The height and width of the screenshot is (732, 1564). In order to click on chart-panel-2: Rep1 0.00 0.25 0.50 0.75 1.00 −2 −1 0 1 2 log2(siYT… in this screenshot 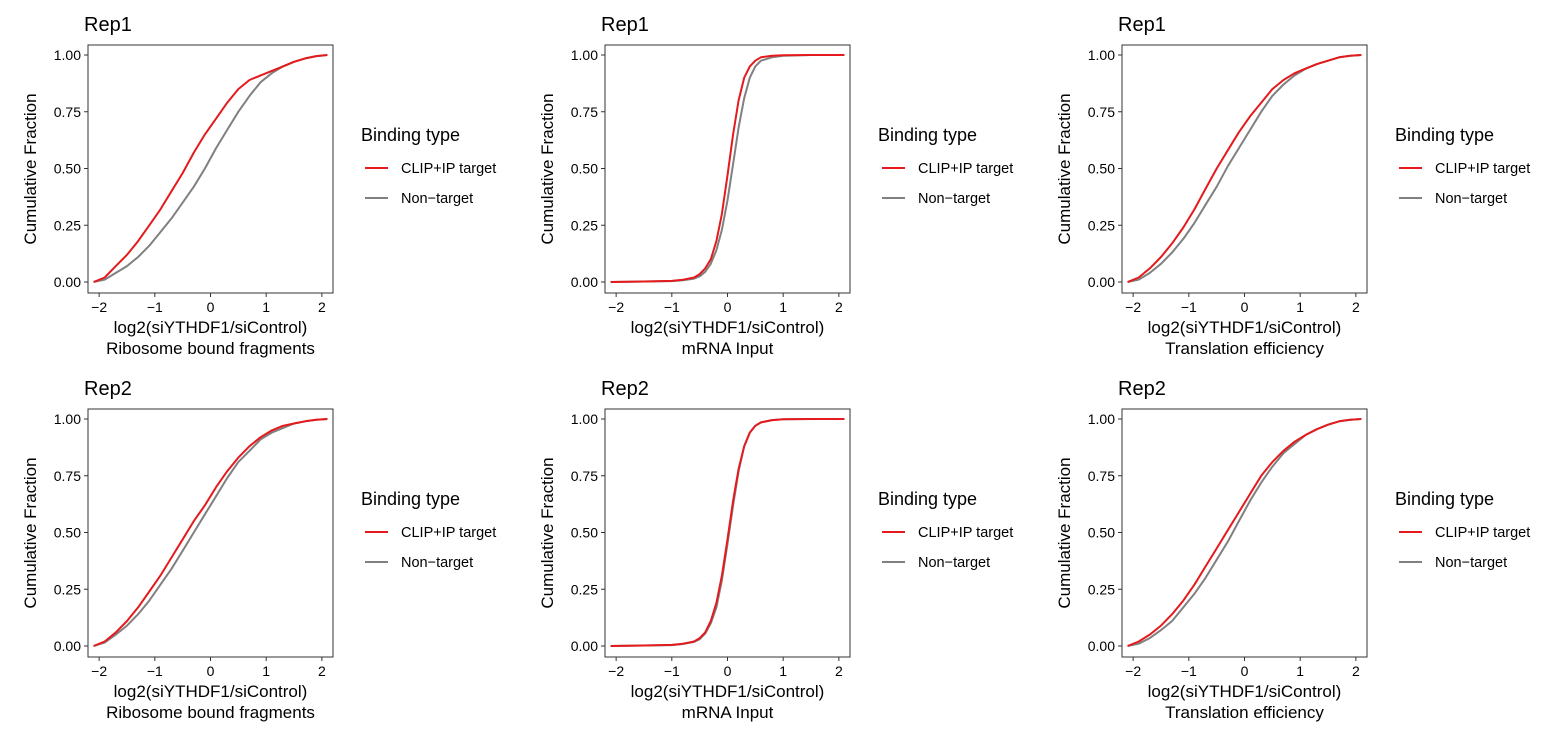, I will do `click(775, 186)`.